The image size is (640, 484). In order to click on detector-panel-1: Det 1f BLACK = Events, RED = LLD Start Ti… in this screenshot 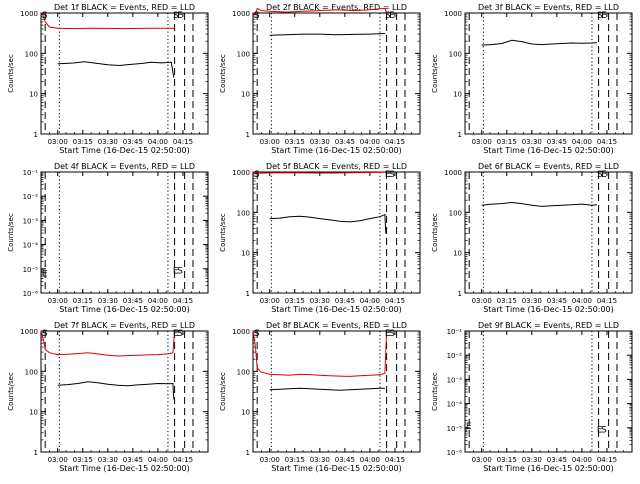, I will do `click(108, 79)`.